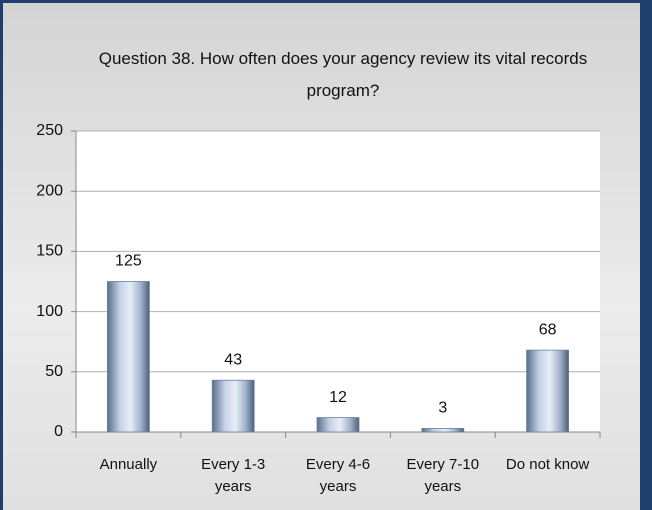 The height and width of the screenshot is (510, 652). I want to click on data-label: 68, so click(548, 329).